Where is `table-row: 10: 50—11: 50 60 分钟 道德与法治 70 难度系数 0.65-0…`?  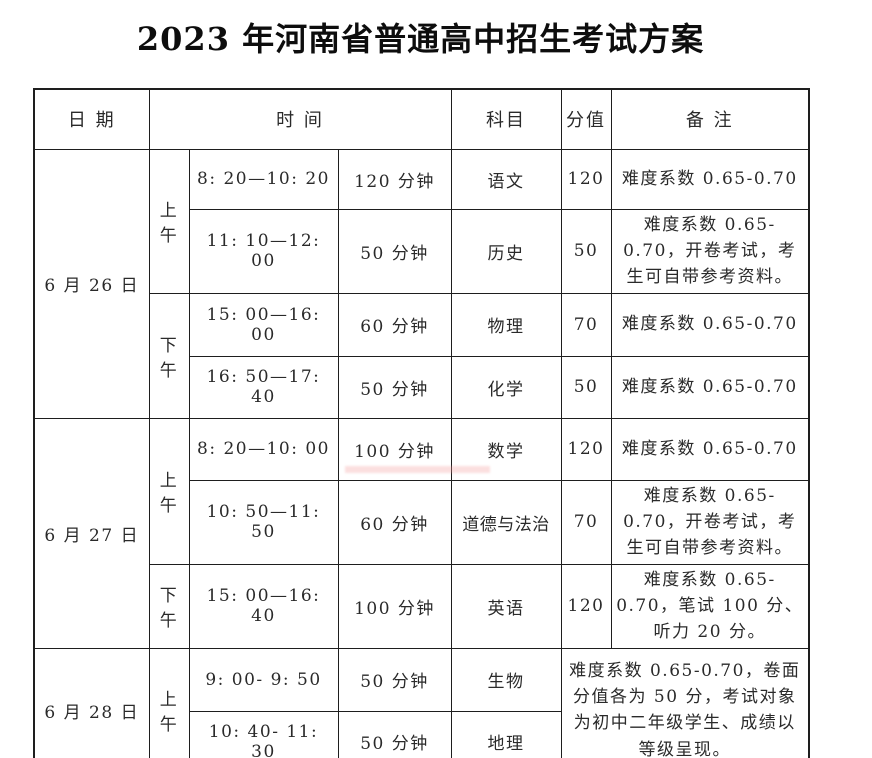
table-row: 10: 50—11: 50 60 分钟 道德与法治 70 难度系数 0.65-0… is located at coordinates (422, 522).